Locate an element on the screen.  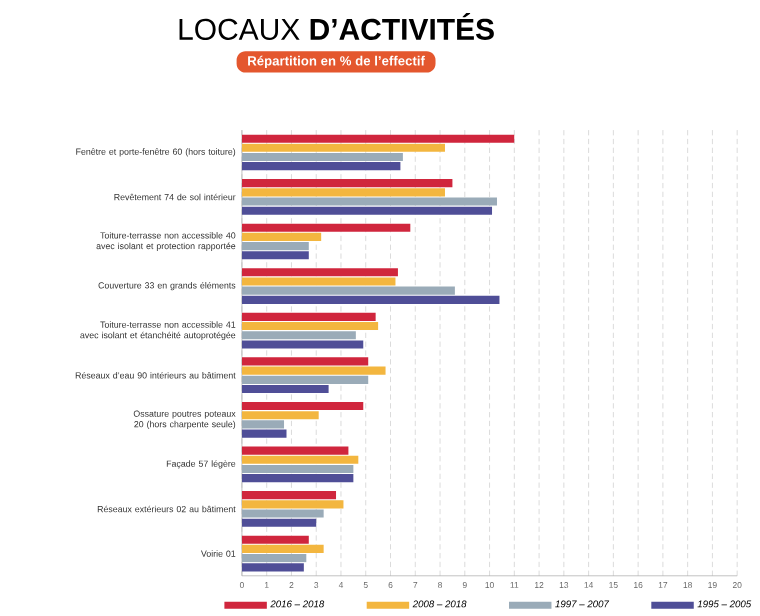
chart-title: LOCAUX D’ACTIVITÉS is located at coordinates (336, 26).